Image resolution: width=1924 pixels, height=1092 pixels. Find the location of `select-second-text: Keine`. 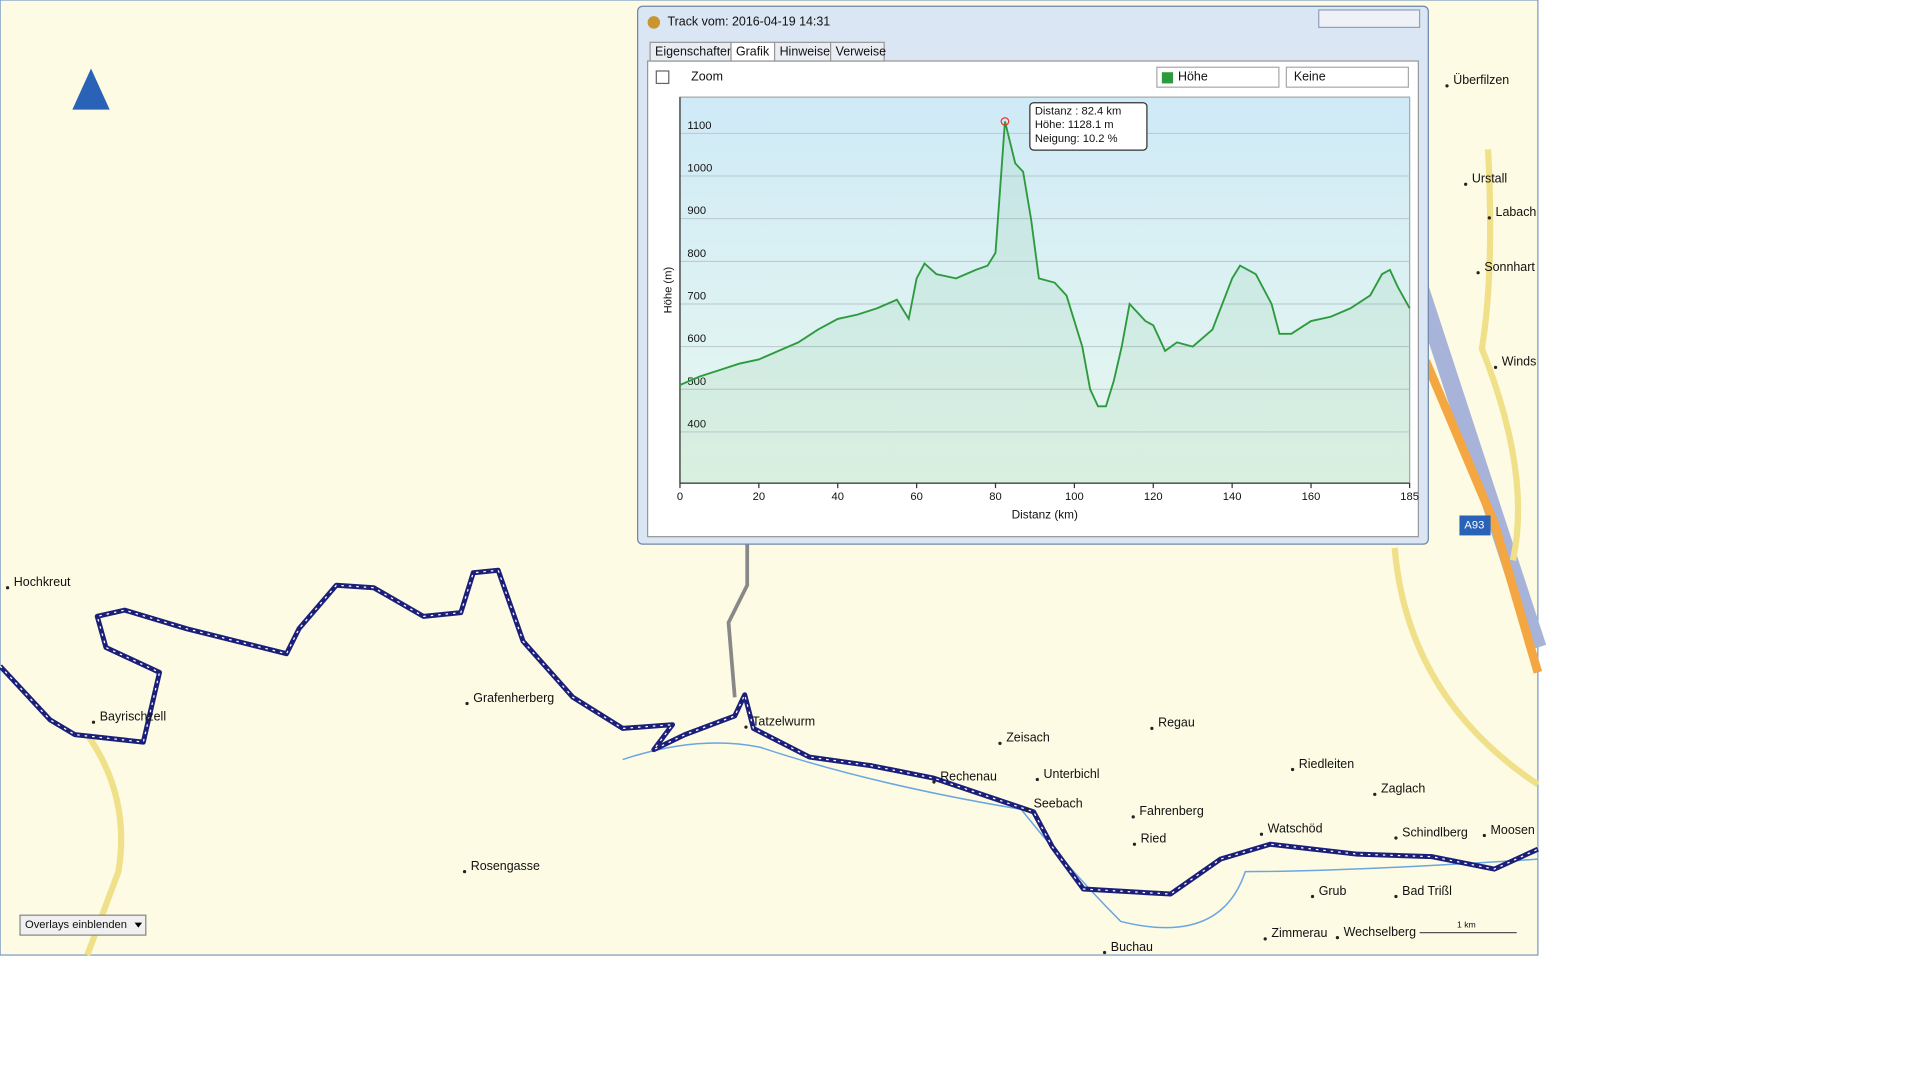

select-second-text: Keine is located at coordinates (1310, 76).